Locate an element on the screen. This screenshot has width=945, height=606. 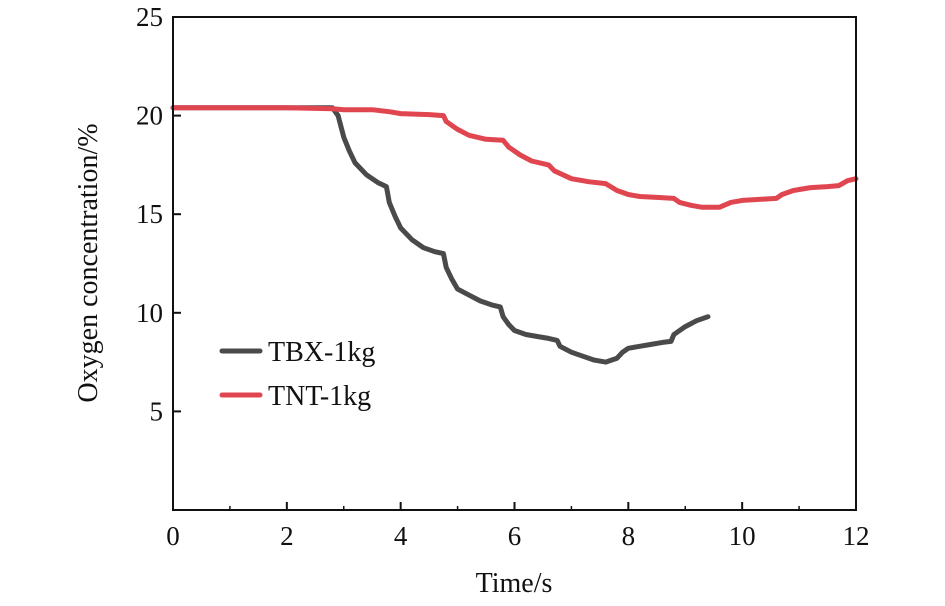
y-axis-title: Oxygen concentration/% is located at coordinates (88, 262).